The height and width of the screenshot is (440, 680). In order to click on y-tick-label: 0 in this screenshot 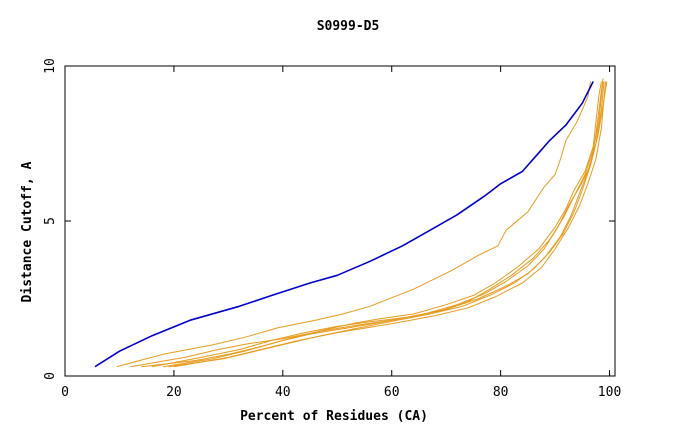, I will do `click(50, 376)`.